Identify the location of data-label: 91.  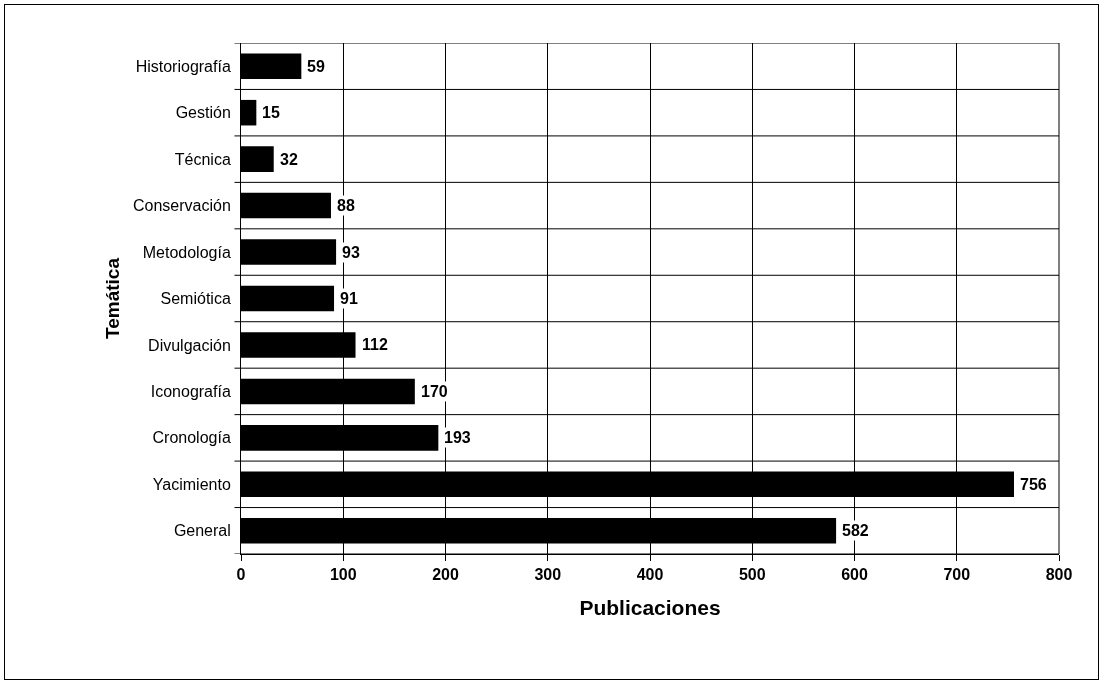
(349, 298).